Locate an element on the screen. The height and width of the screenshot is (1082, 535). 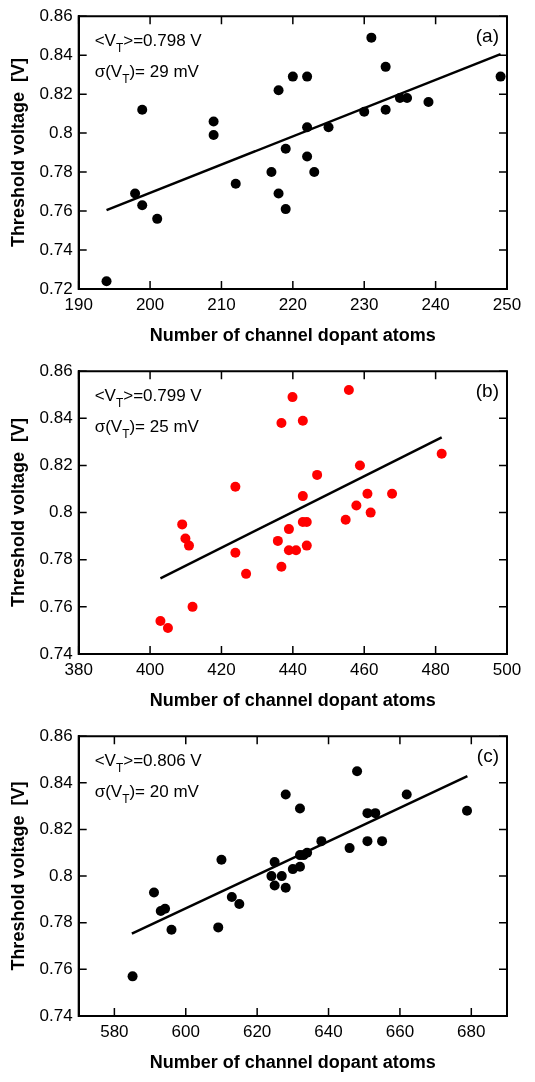
x-tick-label: 240 is located at coordinates (435, 304).